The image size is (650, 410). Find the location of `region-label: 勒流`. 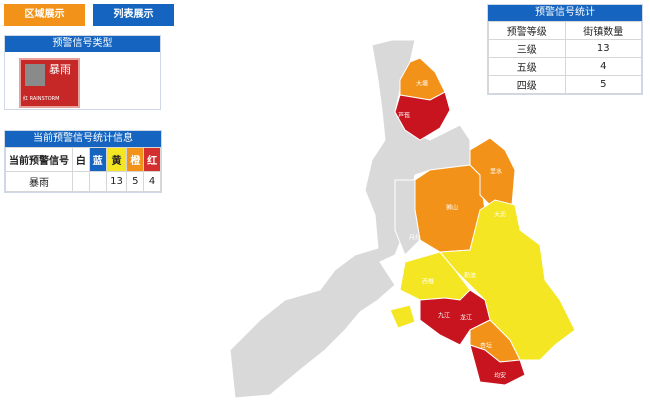

region-label: 勒流 is located at coordinates (470, 276).